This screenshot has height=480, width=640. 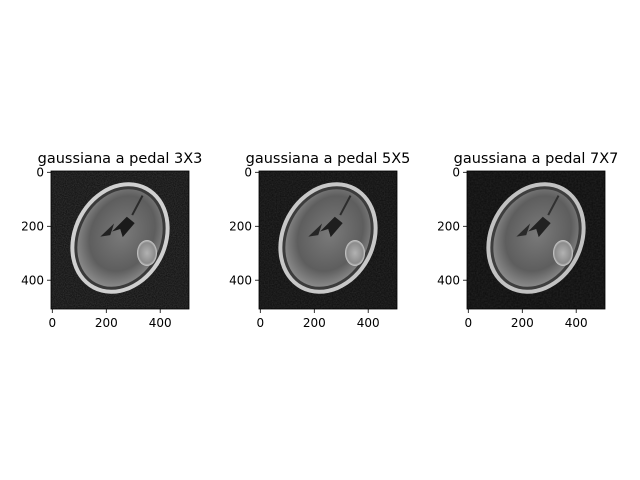 I want to click on subplot-panel-3: gaussiana a pedal 7X7 0 200 400, so click(x=527, y=240).